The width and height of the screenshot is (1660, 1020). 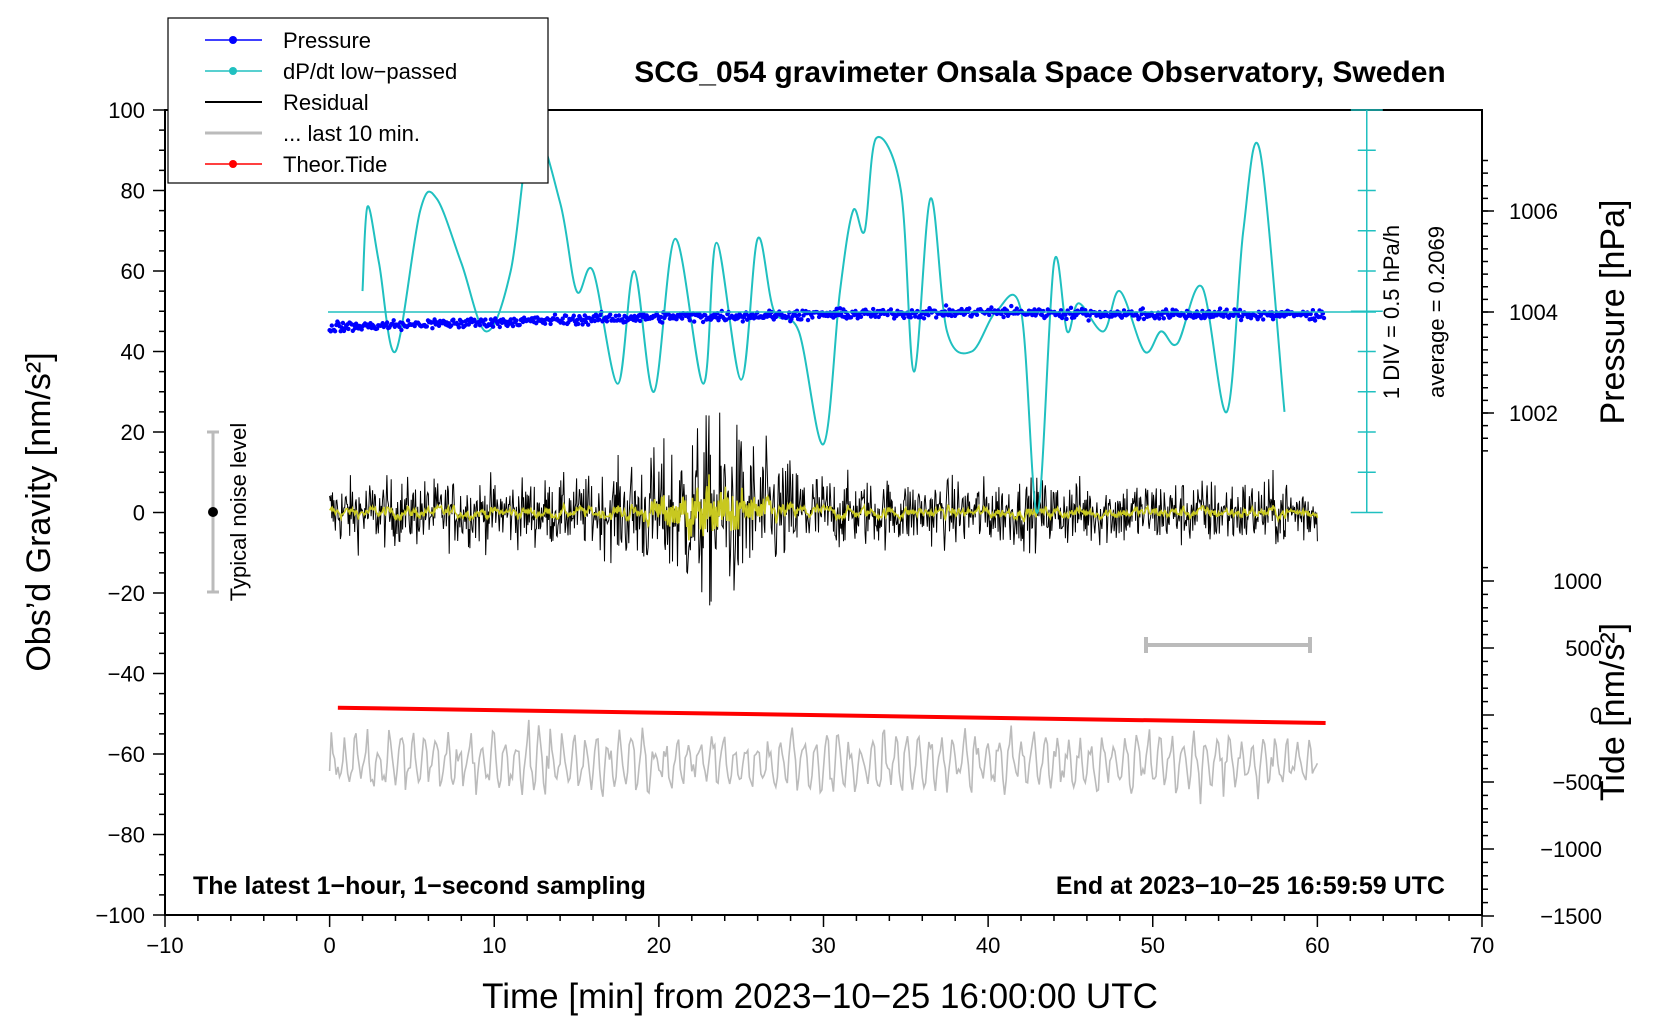 What do you see at coordinates (1250, 886) in the screenshot?
I see `end-time-note: End at 2023−10−25 16:59:59 UTC` at bounding box center [1250, 886].